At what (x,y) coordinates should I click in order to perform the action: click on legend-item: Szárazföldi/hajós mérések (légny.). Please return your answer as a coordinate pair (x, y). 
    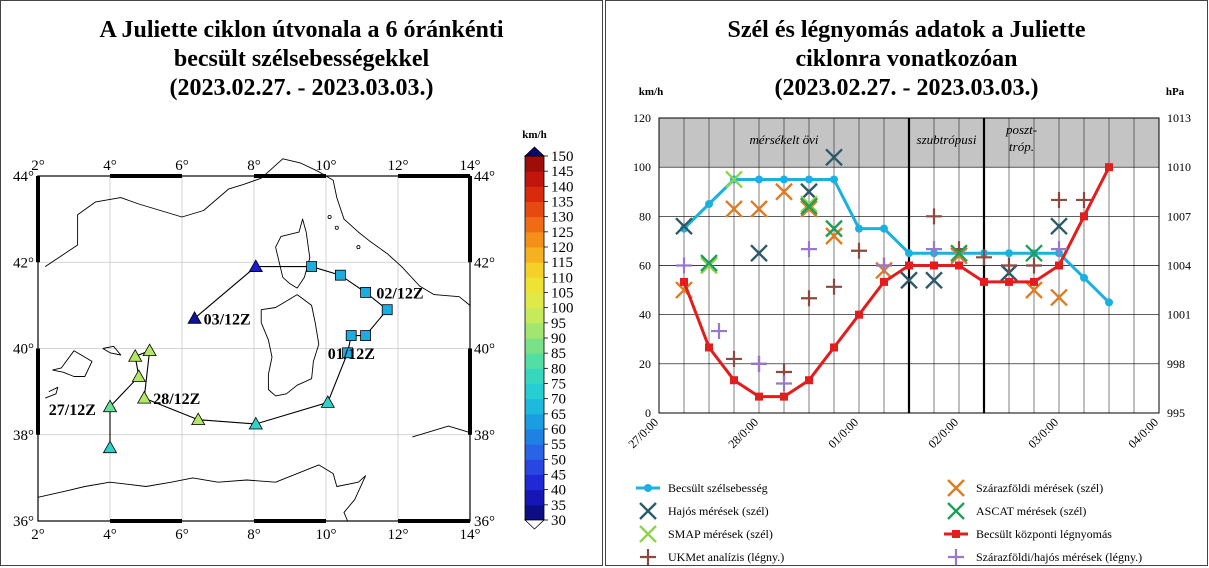
    Looking at the image, I should click on (1045, 557).